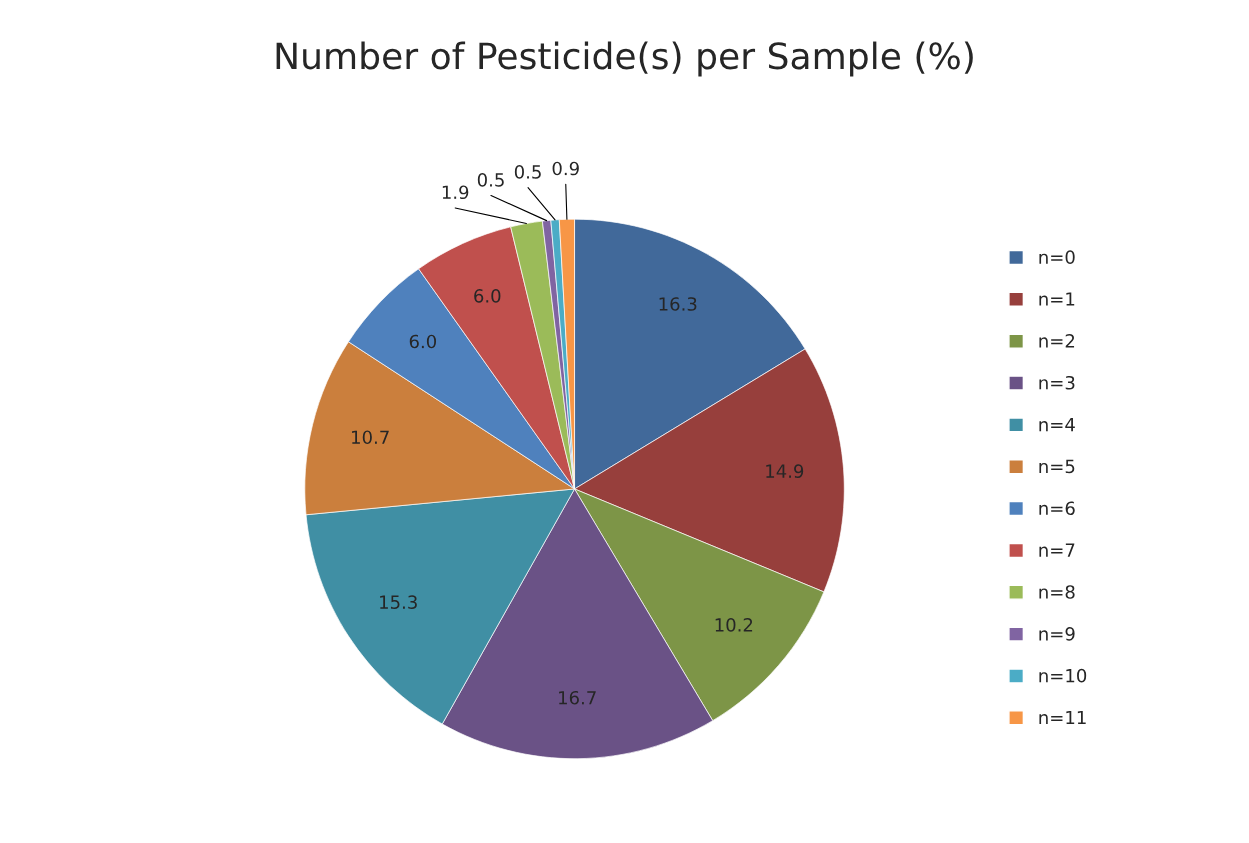 This screenshot has width=1249, height=843. What do you see at coordinates (1057, 466) in the screenshot?
I see `legend-label: n=5` at bounding box center [1057, 466].